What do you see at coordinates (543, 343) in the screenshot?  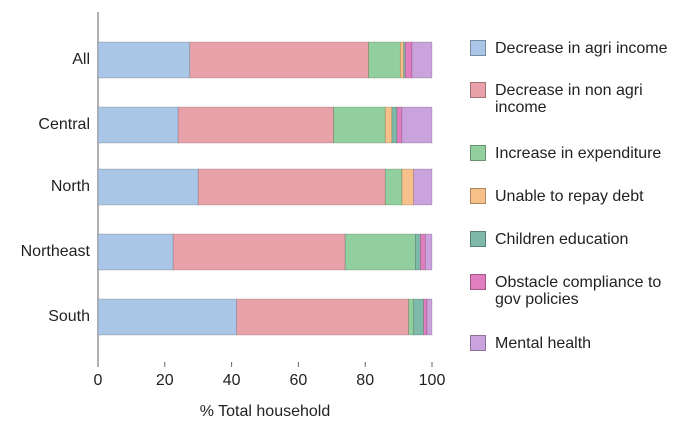 I see `legend-label: Mental health` at bounding box center [543, 343].